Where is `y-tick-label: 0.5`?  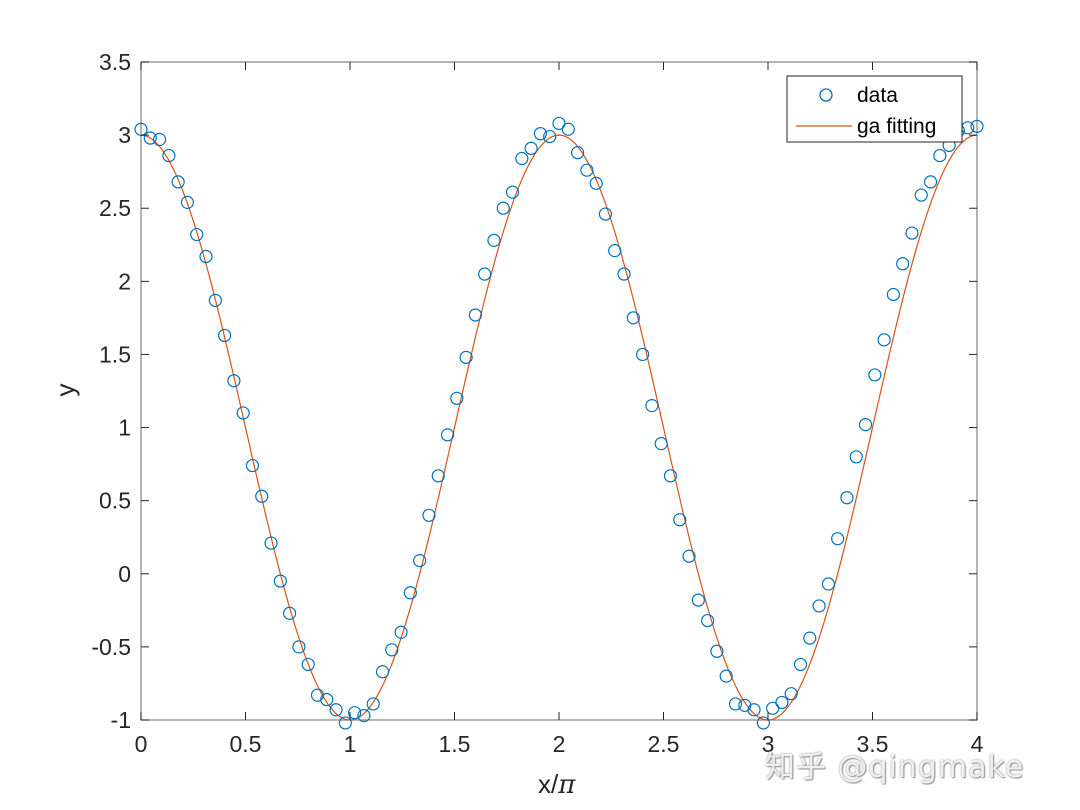 y-tick-label: 0.5 is located at coordinates (115, 501).